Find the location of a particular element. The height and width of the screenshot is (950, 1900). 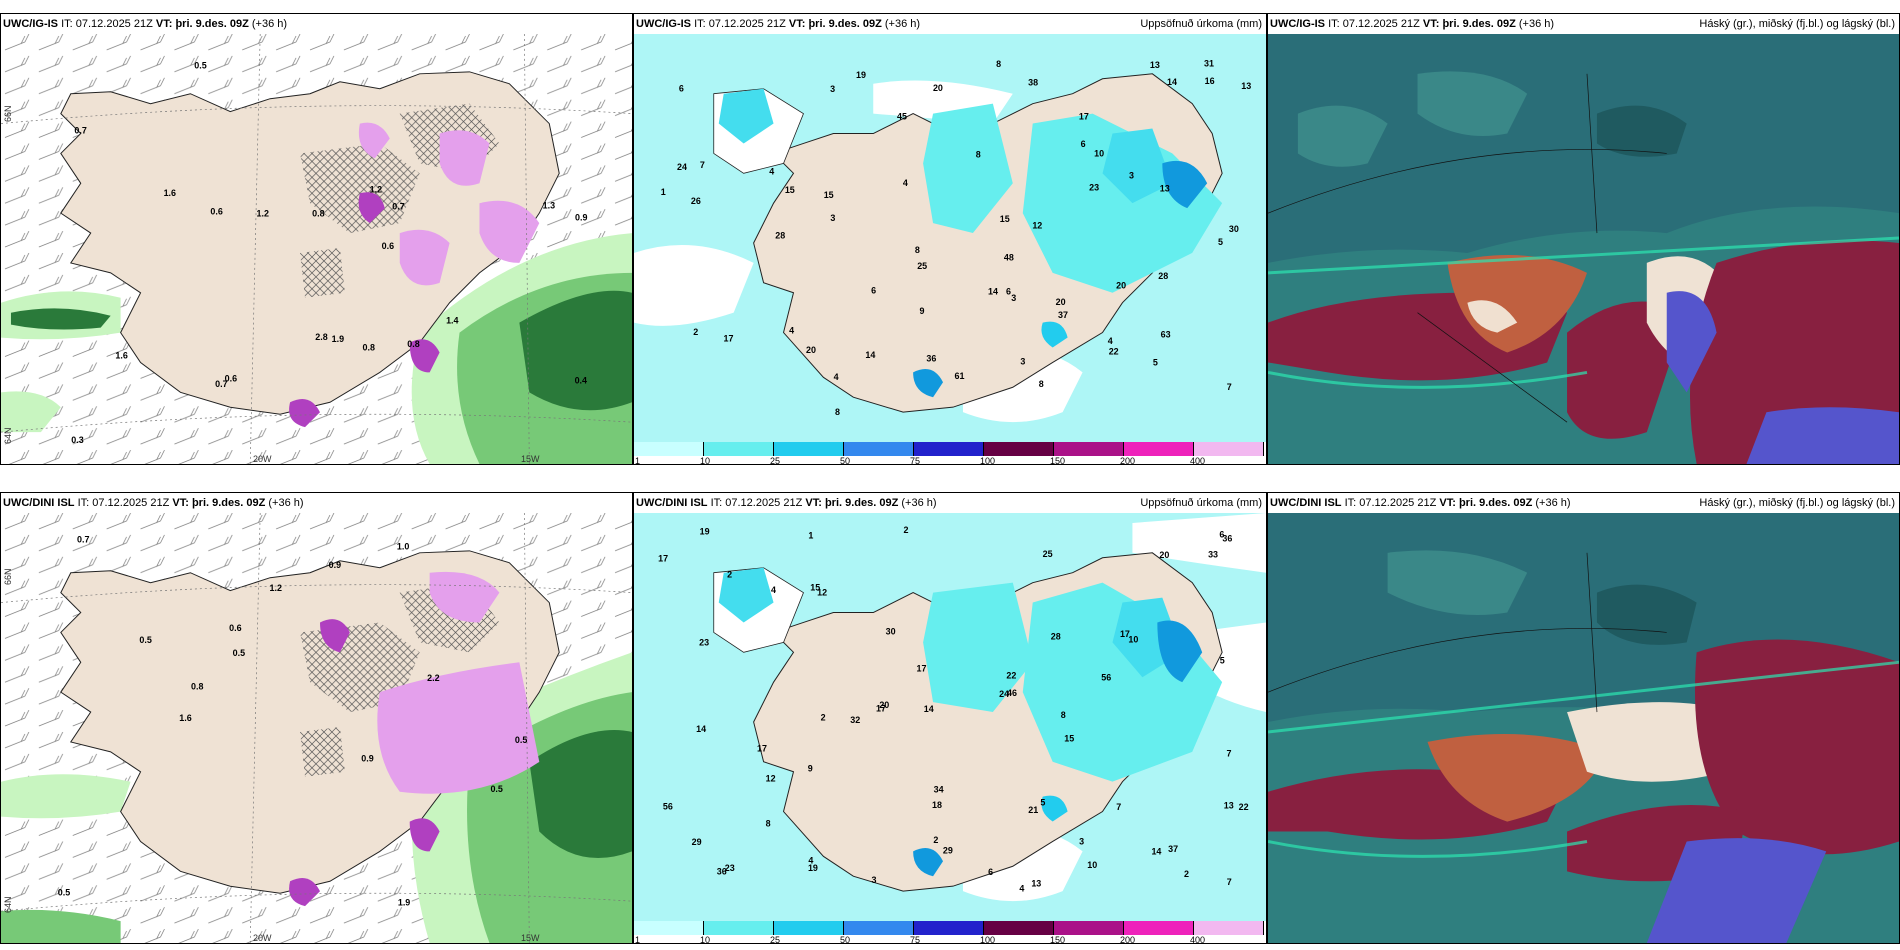

colorbar-tick: 200 is located at coordinates (1128, 460).